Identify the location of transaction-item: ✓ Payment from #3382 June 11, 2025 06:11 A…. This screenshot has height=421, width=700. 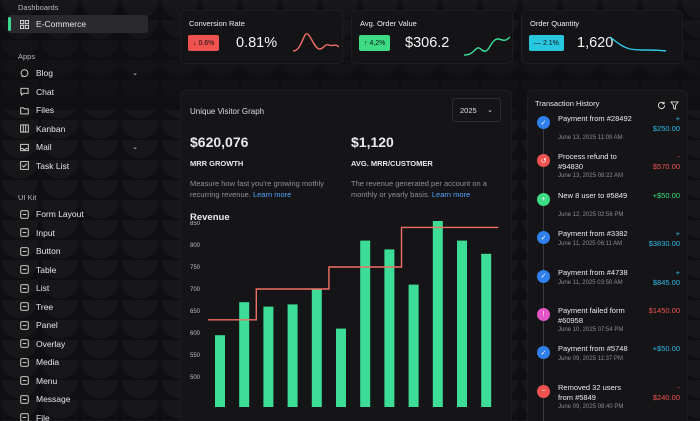
(608, 246).